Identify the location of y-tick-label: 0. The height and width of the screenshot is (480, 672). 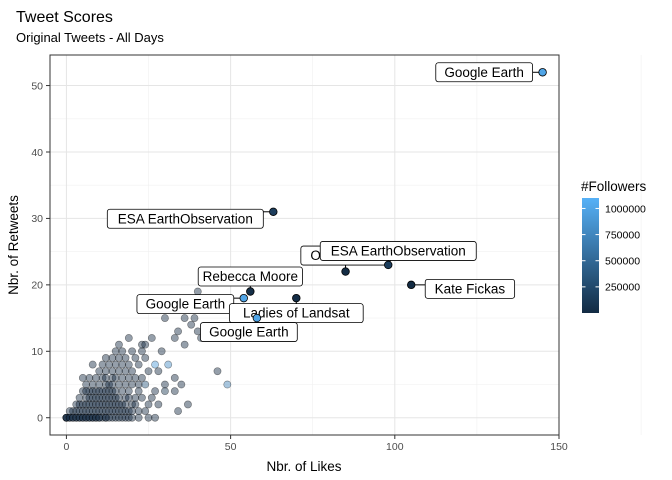
(40, 419).